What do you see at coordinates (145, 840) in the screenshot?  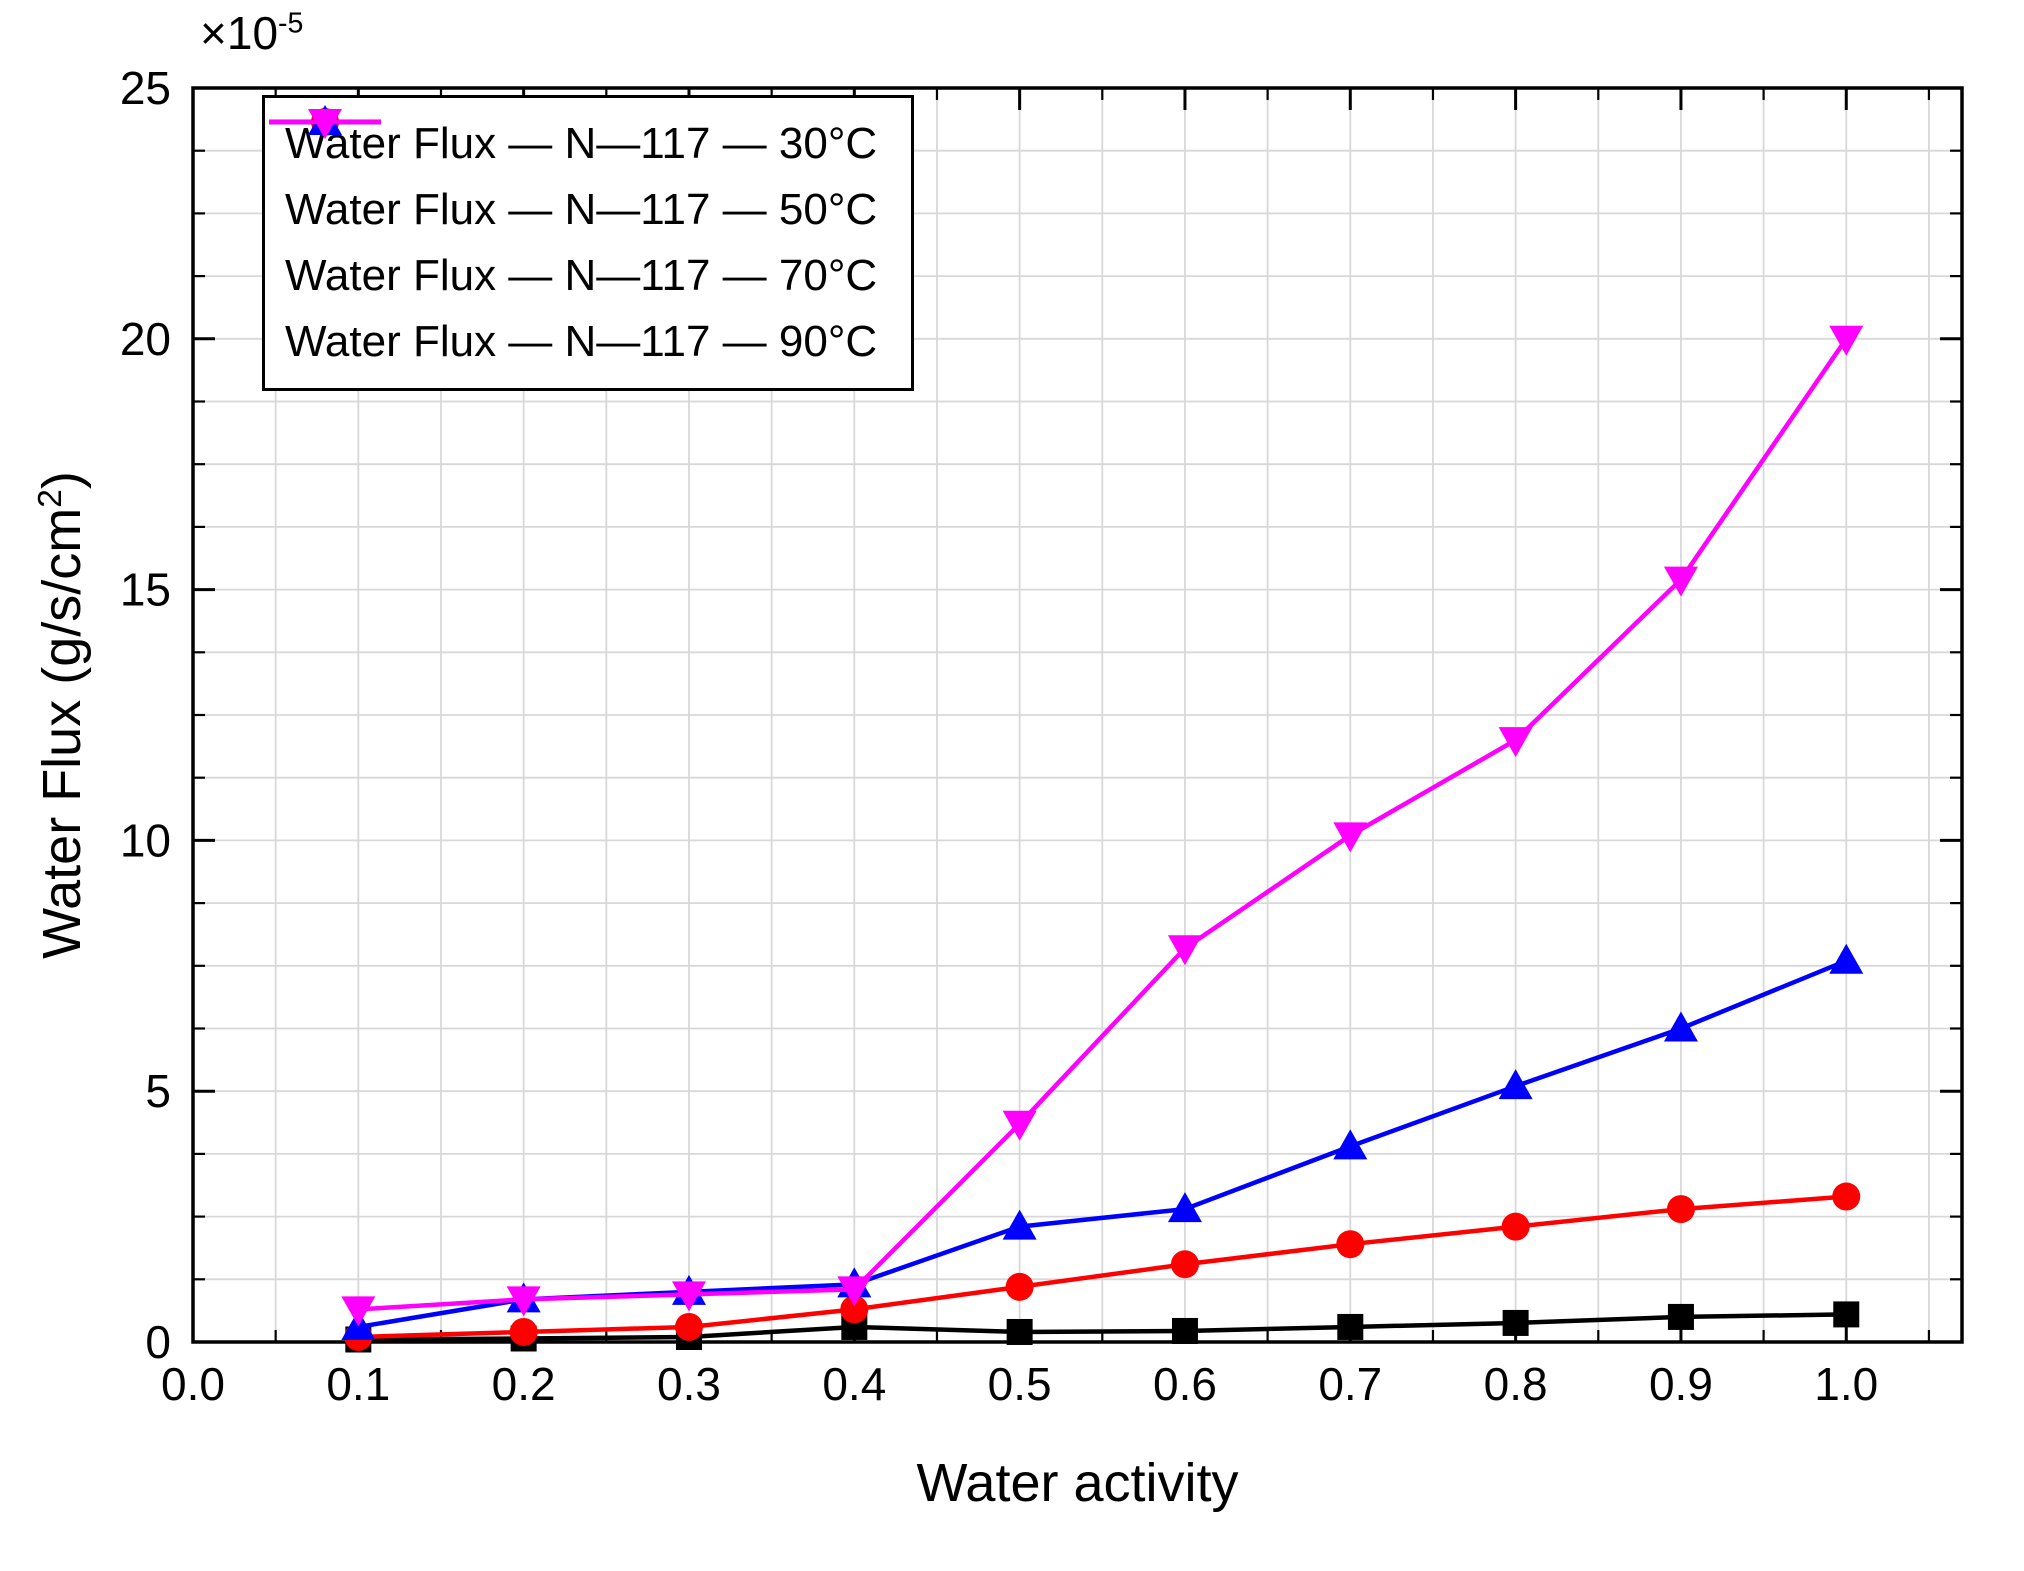 I see `y-tick-label: 10` at bounding box center [145, 840].